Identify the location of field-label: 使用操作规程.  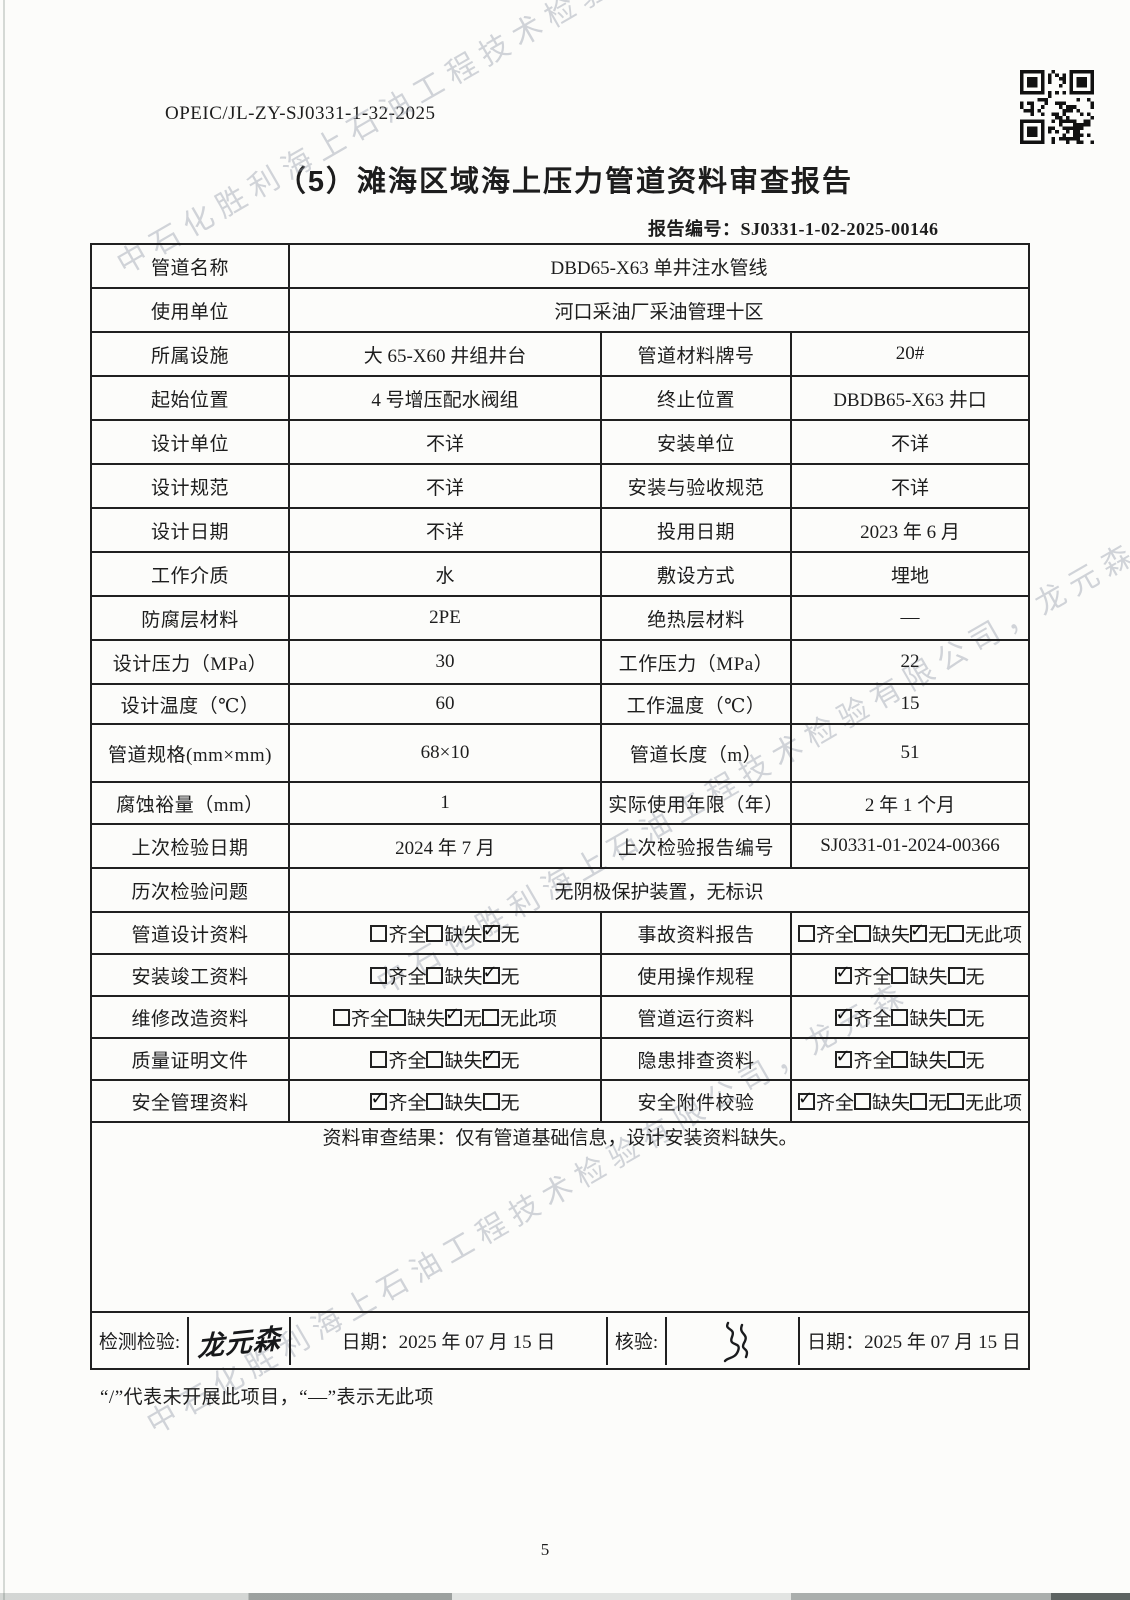
(696, 975).